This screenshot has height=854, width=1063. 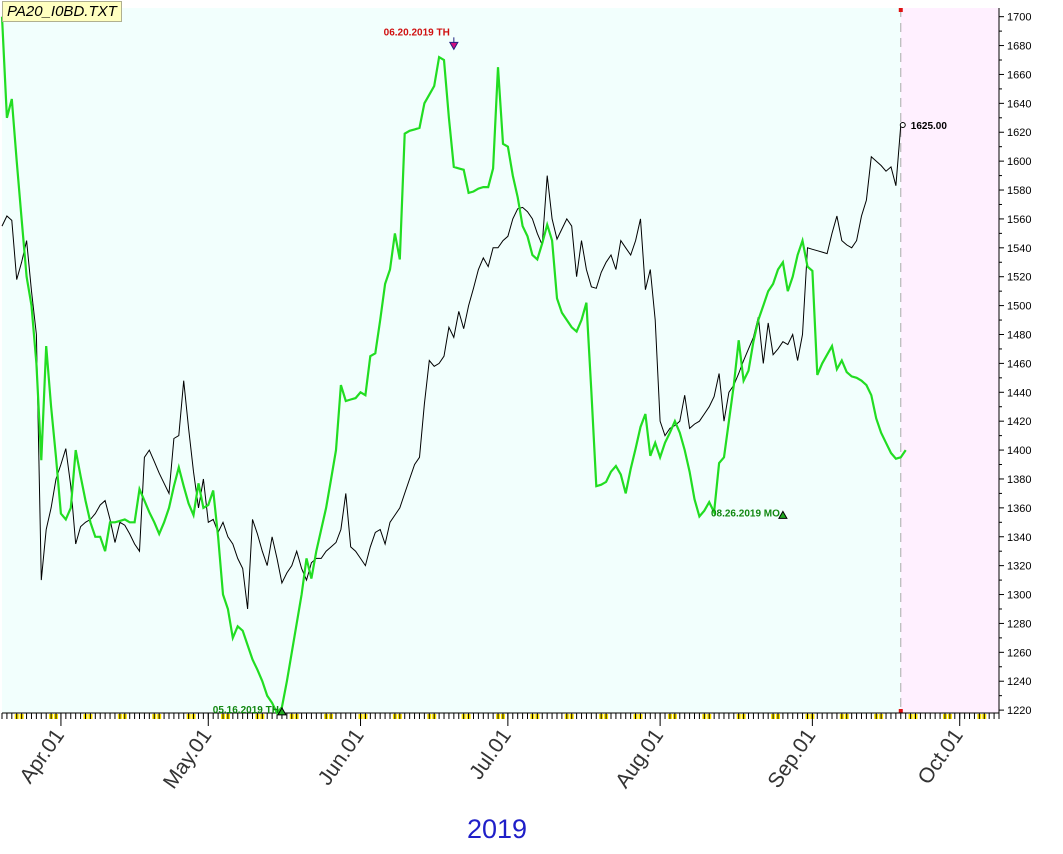 I want to click on y-tick-label: 1220, so click(x=1019, y=711).